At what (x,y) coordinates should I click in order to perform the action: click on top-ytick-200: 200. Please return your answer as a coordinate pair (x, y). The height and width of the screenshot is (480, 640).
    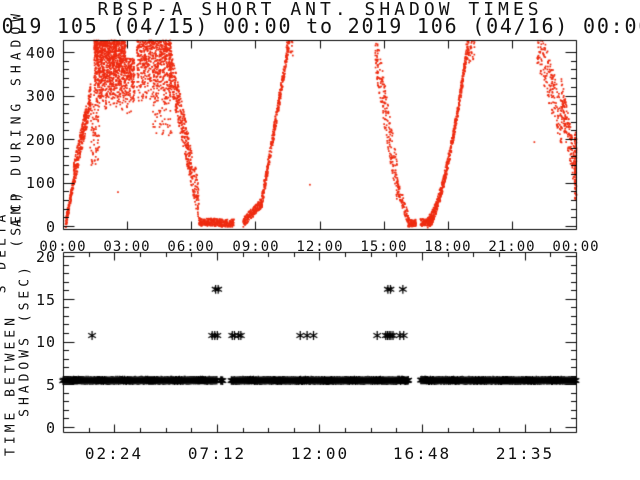
    Looking at the image, I should click on (40, 140).